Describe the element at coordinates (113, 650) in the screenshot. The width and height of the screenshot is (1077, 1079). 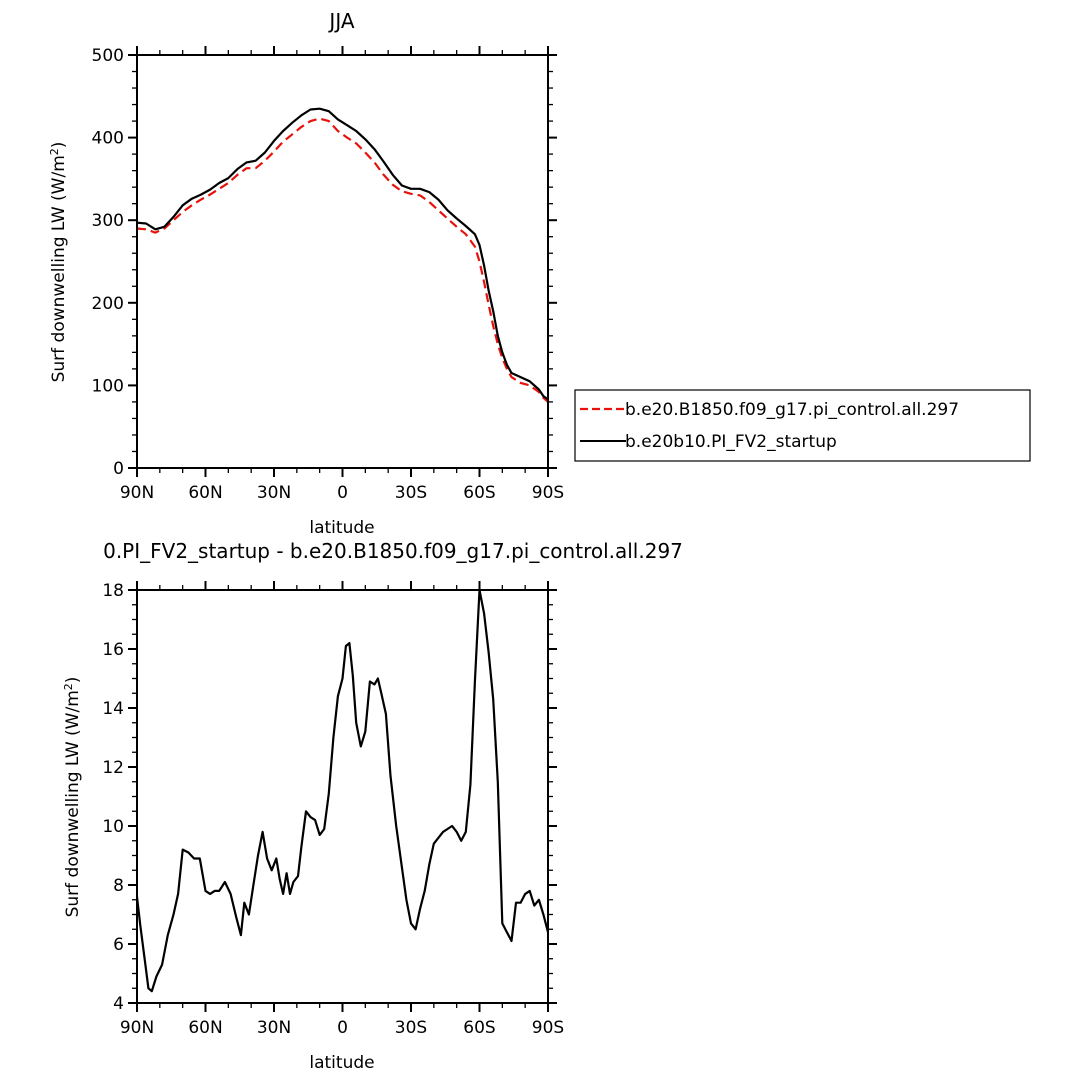
I see `bottom-y-tick-label: 16` at that location.